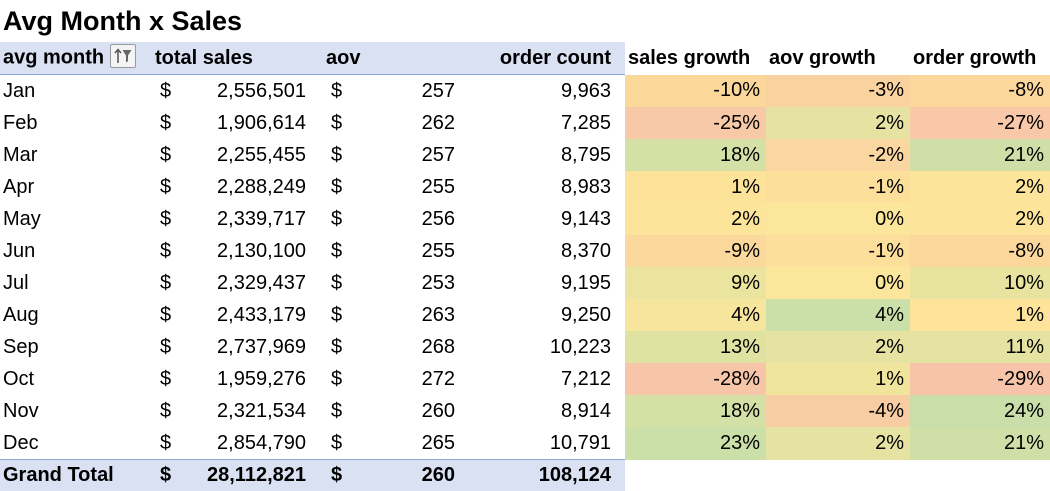 The image size is (1050, 491). What do you see at coordinates (548, 187) in the screenshot?
I see `order-count-cell: 8,983` at bounding box center [548, 187].